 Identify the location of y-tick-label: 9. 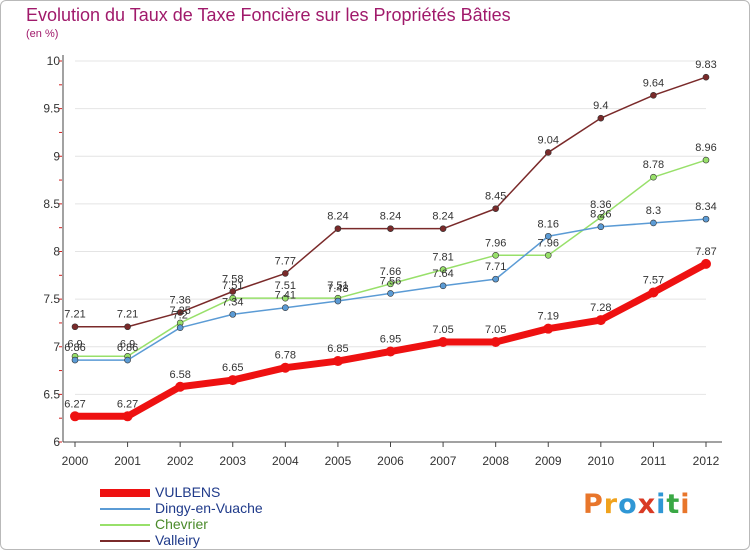
(56, 156).